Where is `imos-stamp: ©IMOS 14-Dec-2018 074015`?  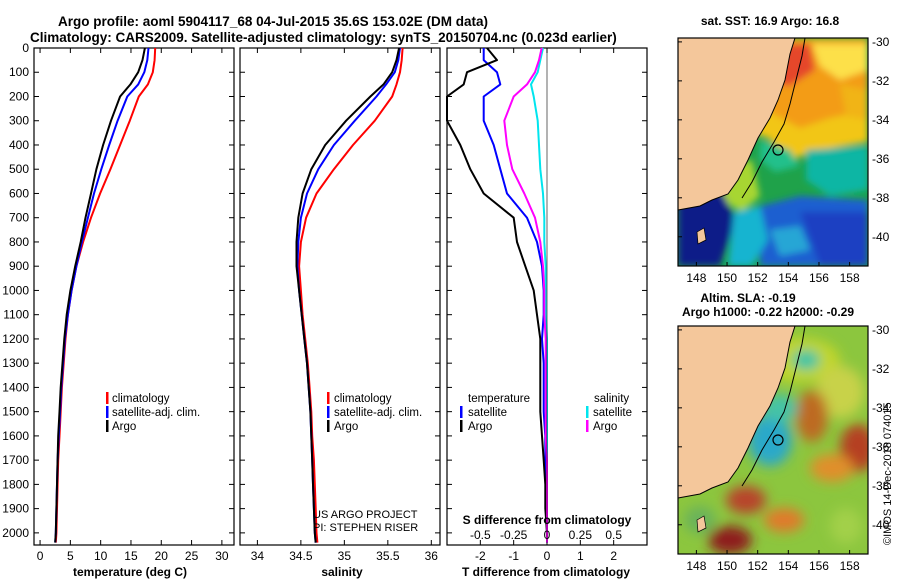
imos-stamp: ©IMOS 14-Dec-2018 074015 is located at coordinates (888, 473).